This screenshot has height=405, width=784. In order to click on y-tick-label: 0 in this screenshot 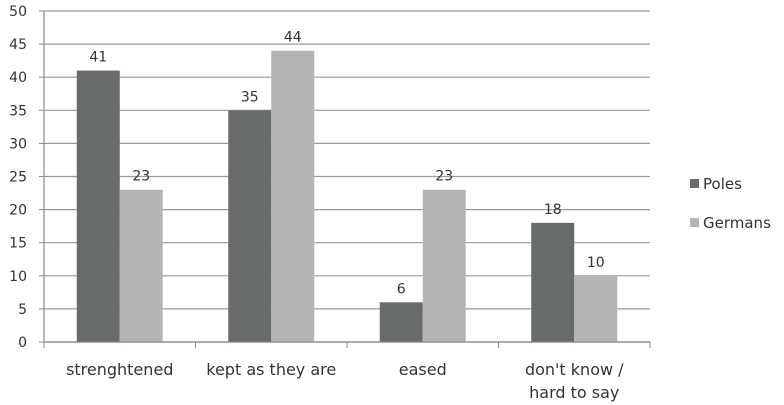, I will do `click(22, 343)`.